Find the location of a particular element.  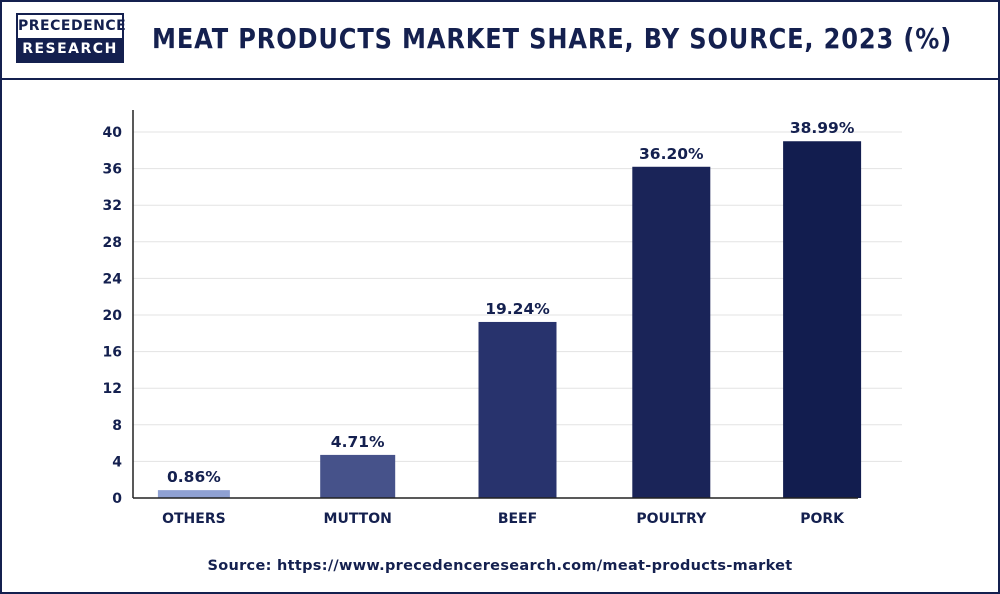

x-tick-label-mutton: MUTTON is located at coordinates (358, 519).